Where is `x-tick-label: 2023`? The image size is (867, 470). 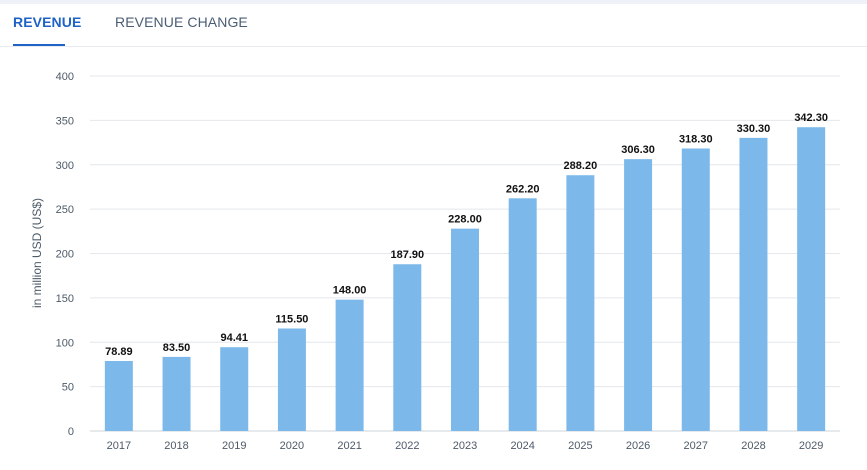 x-tick-label: 2023 is located at coordinates (465, 446).